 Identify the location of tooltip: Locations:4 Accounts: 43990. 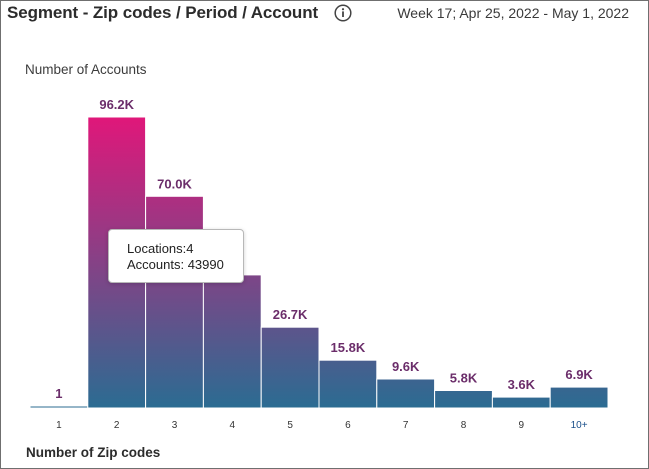
(176, 256).